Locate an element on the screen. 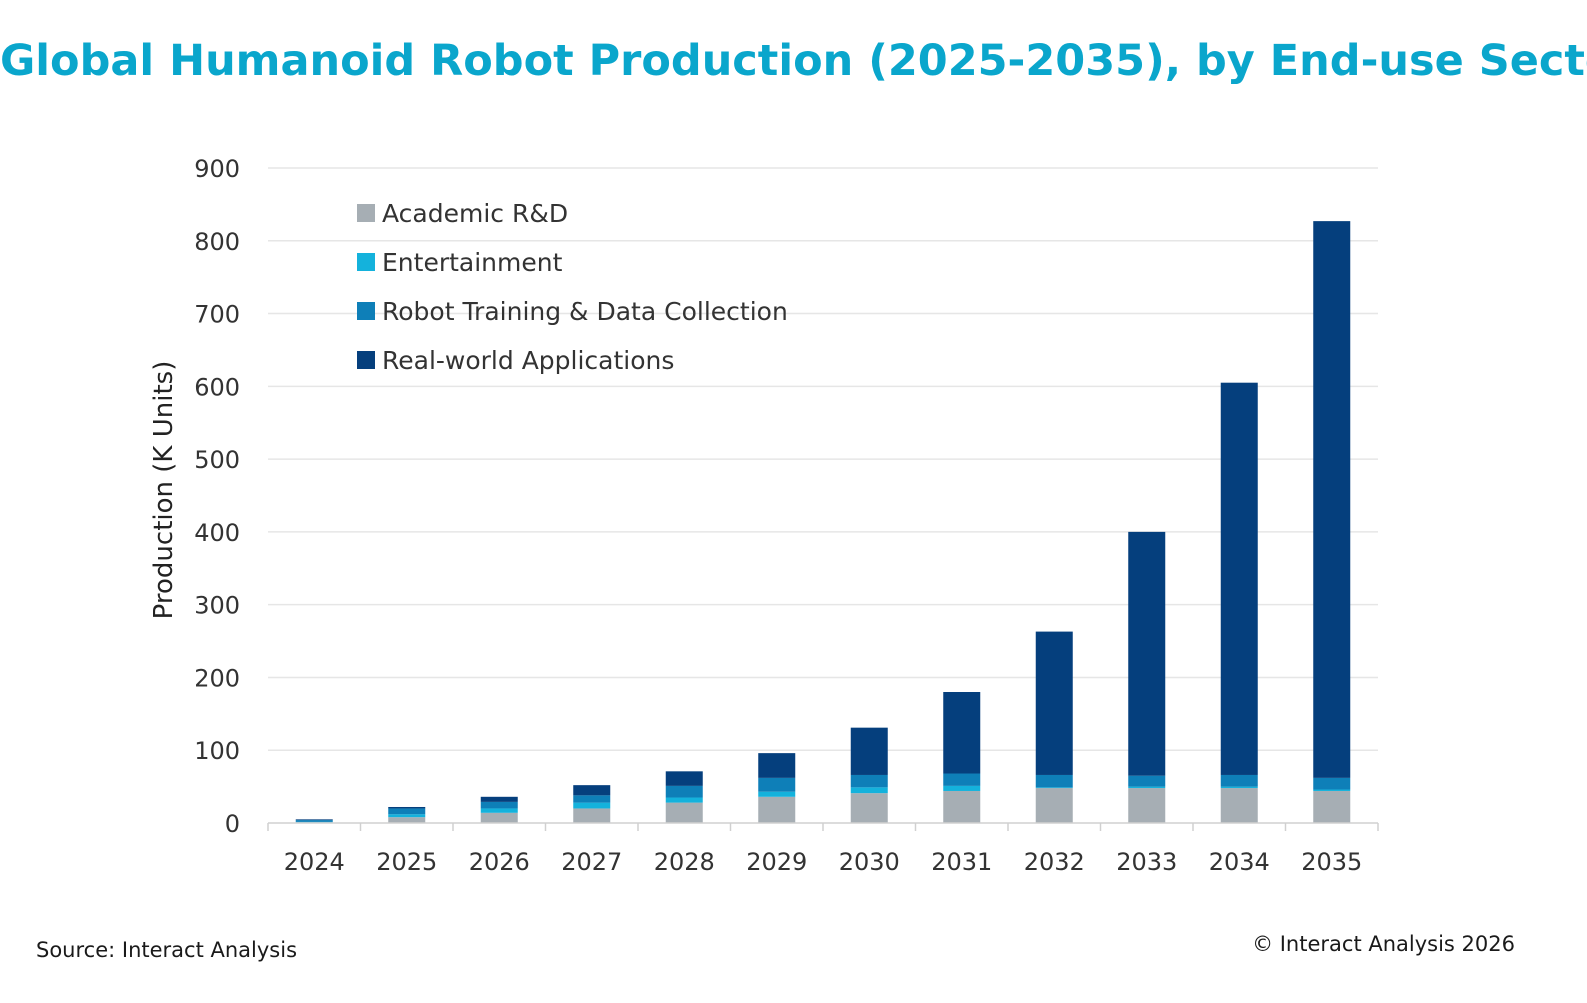 This screenshot has height=1003, width=1587. legend-label: Robot Training & Data Collection is located at coordinates (585, 311).